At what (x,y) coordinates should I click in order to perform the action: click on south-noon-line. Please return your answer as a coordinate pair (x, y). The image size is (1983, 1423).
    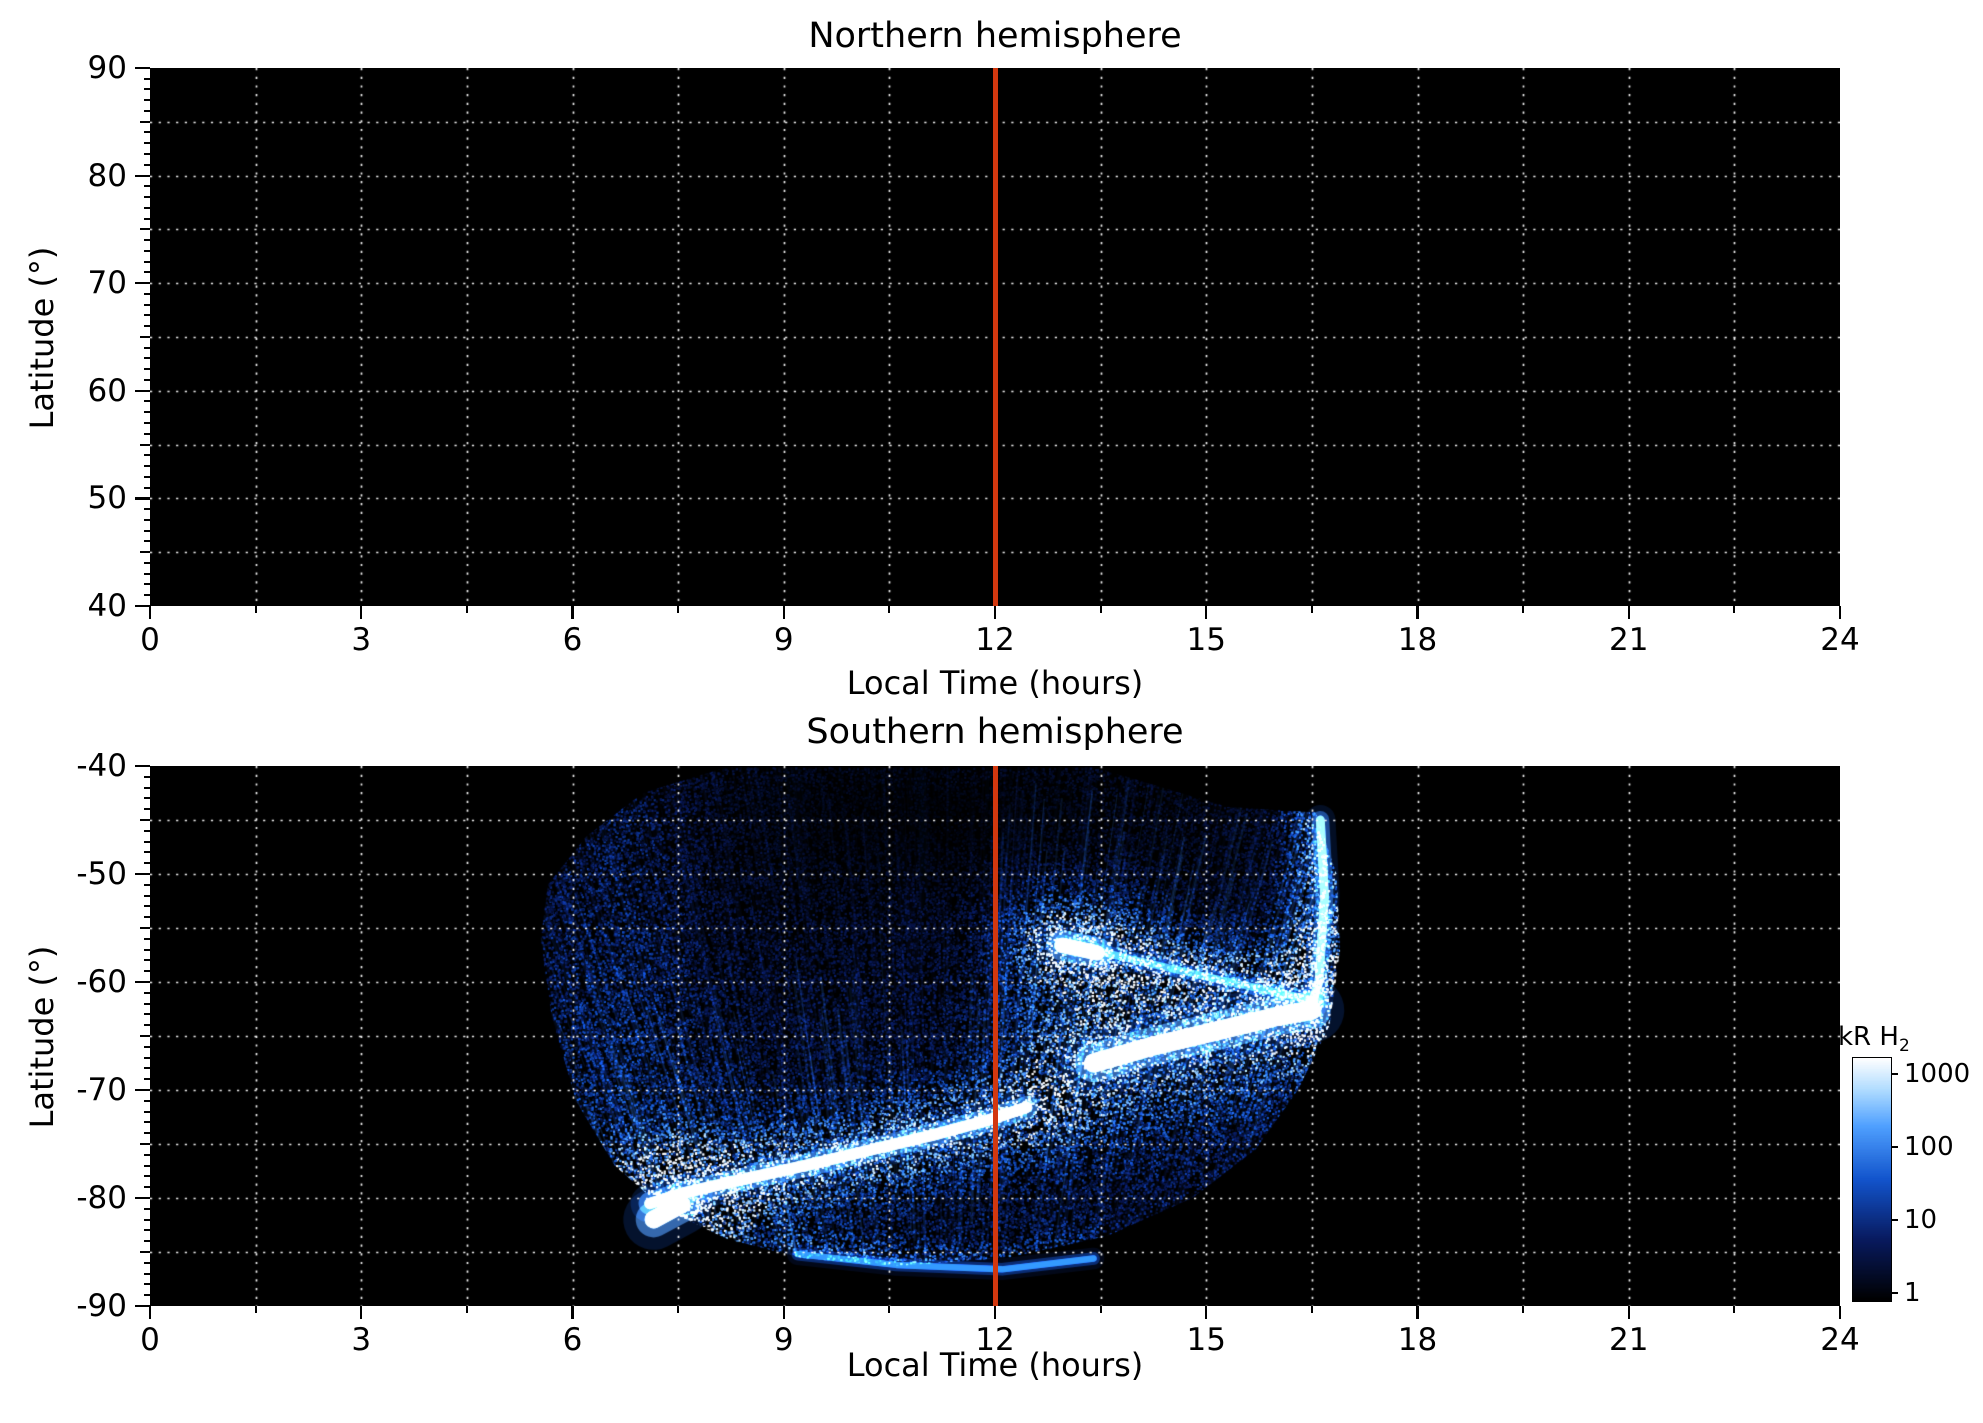
    Looking at the image, I should click on (995, 1036).